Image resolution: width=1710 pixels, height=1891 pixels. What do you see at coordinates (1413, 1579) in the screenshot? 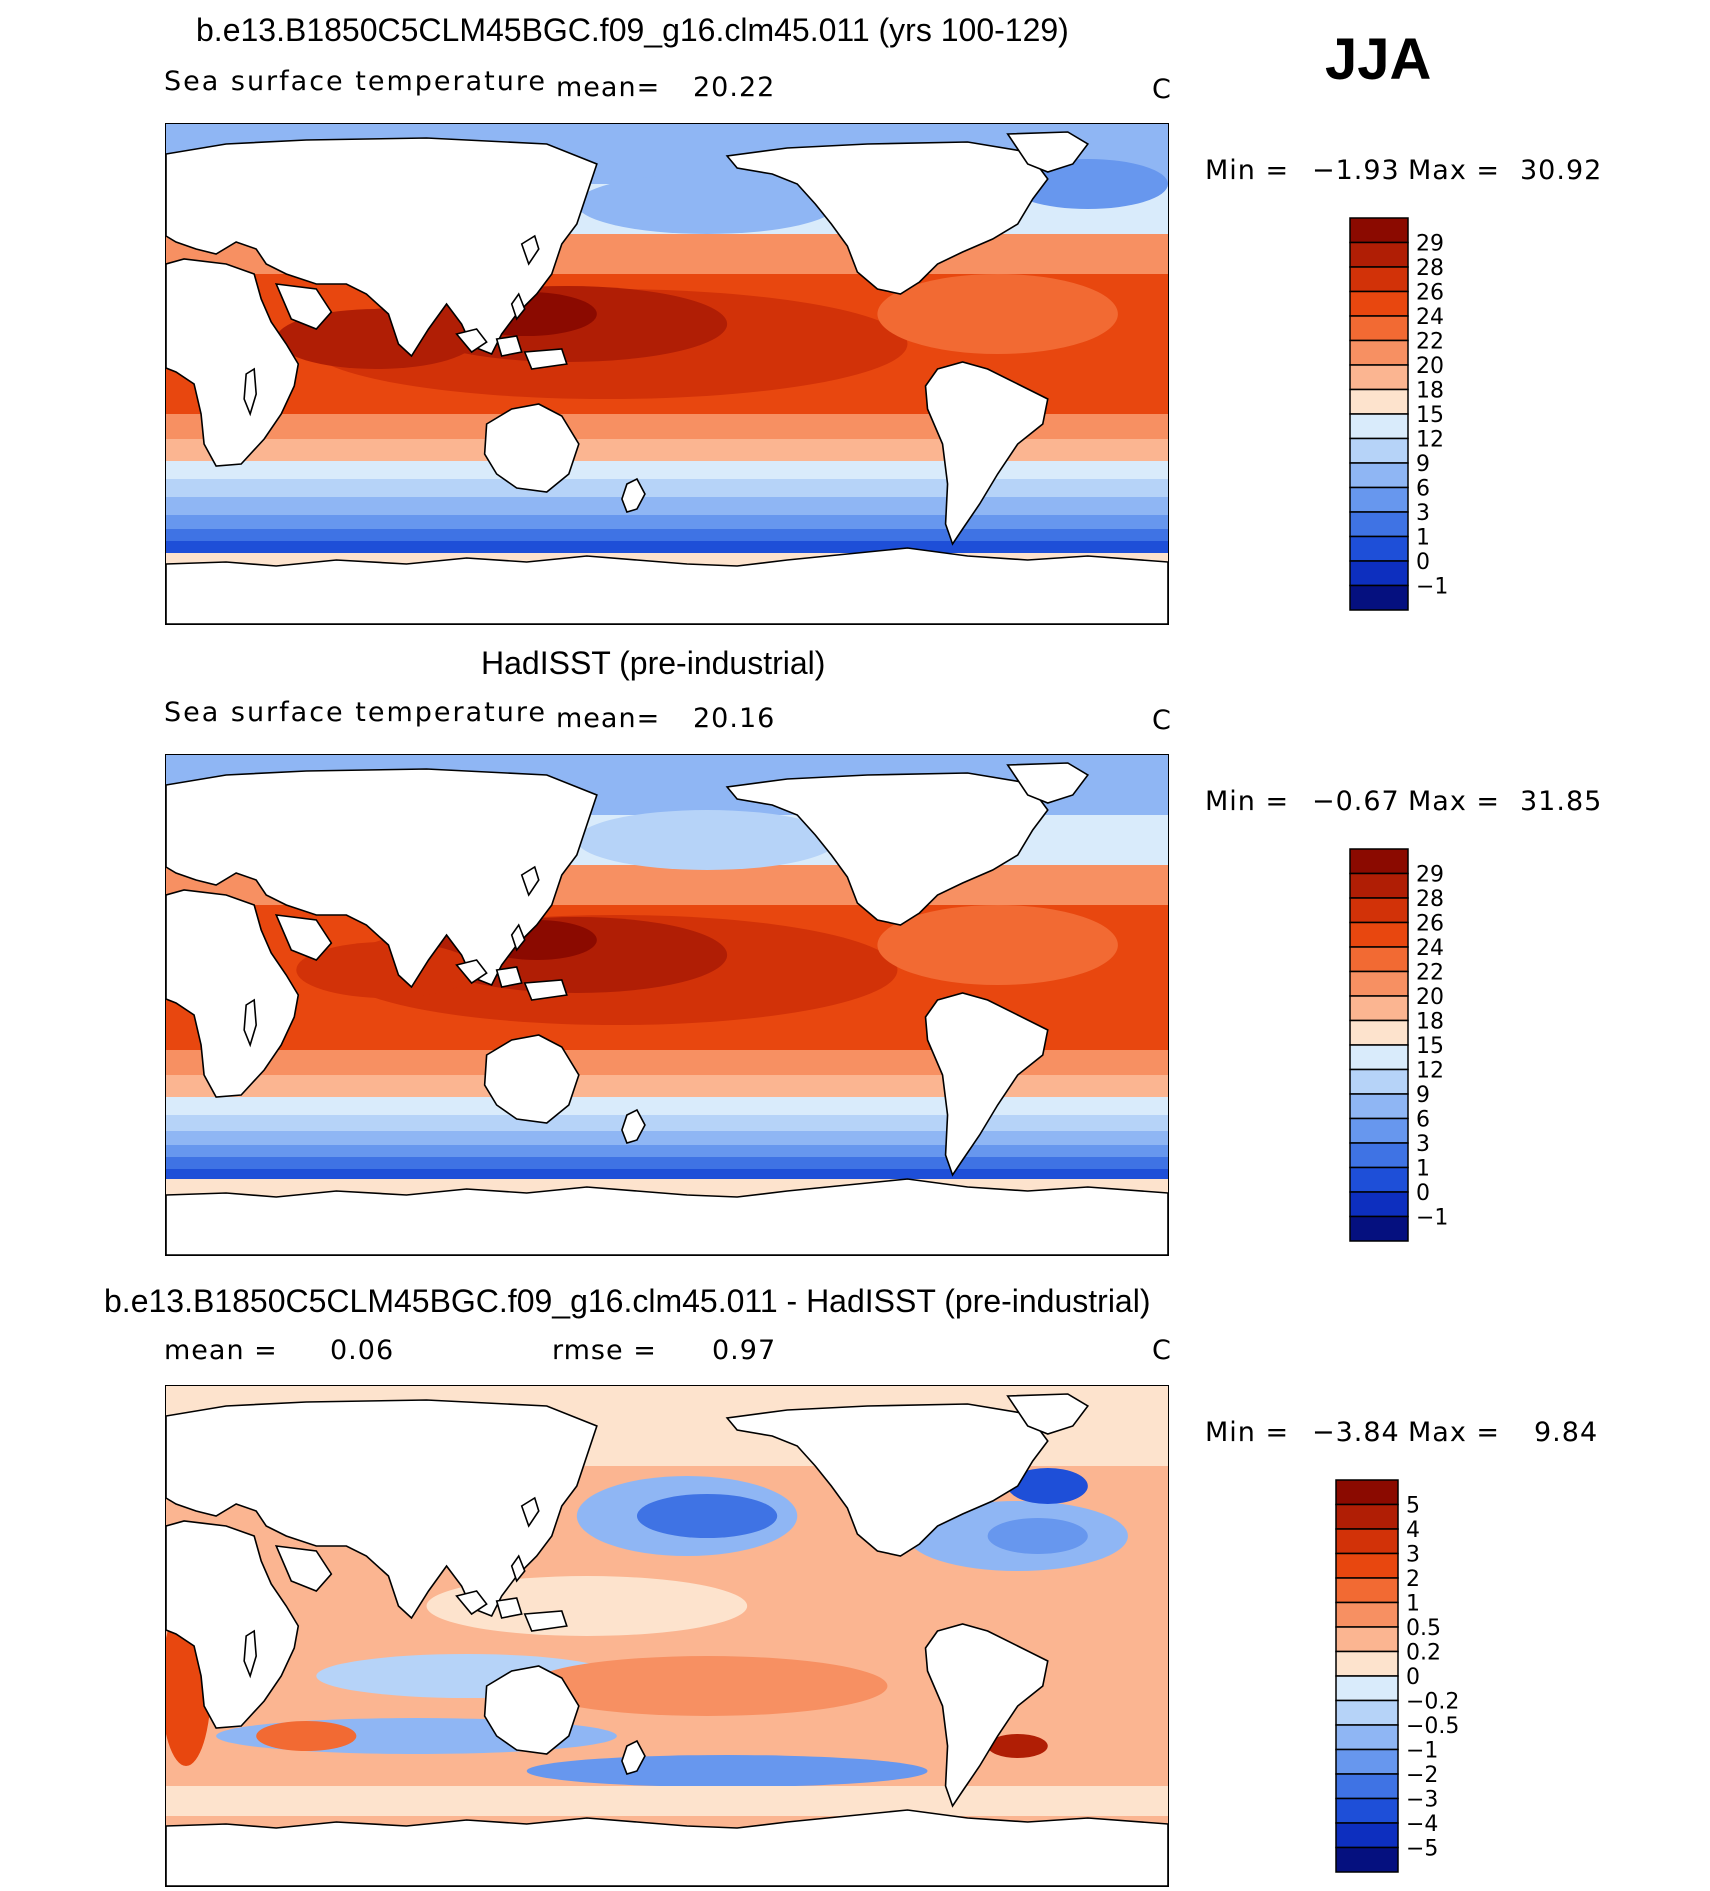
I see `colorbar-tick-label: 2` at bounding box center [1413, 1579].